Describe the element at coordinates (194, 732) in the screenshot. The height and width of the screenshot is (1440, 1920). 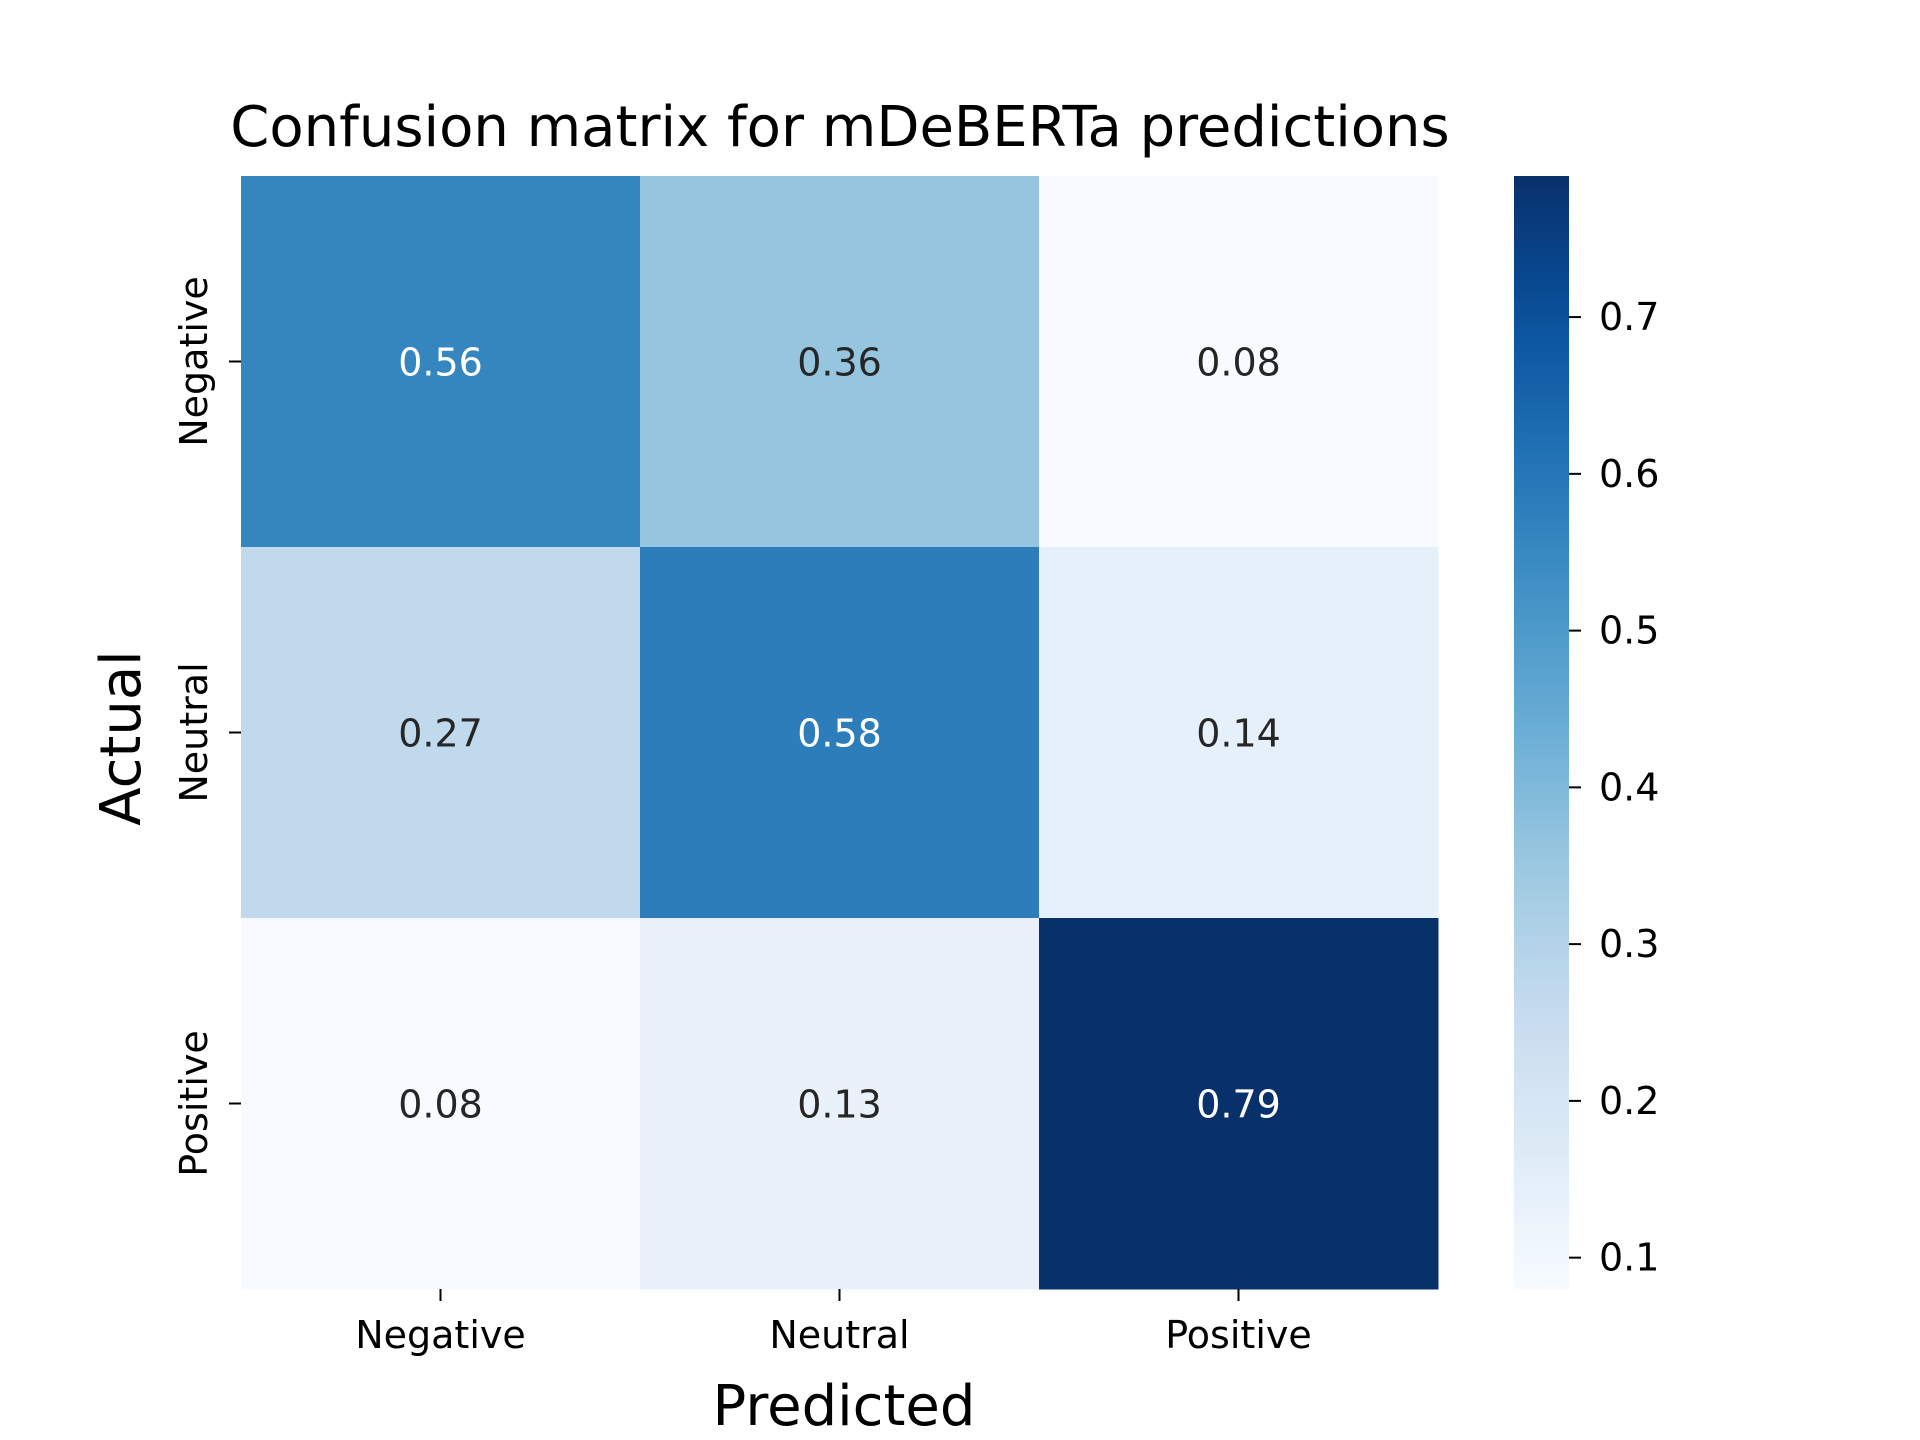
I see `y-tick-label: Neutral` at that location.